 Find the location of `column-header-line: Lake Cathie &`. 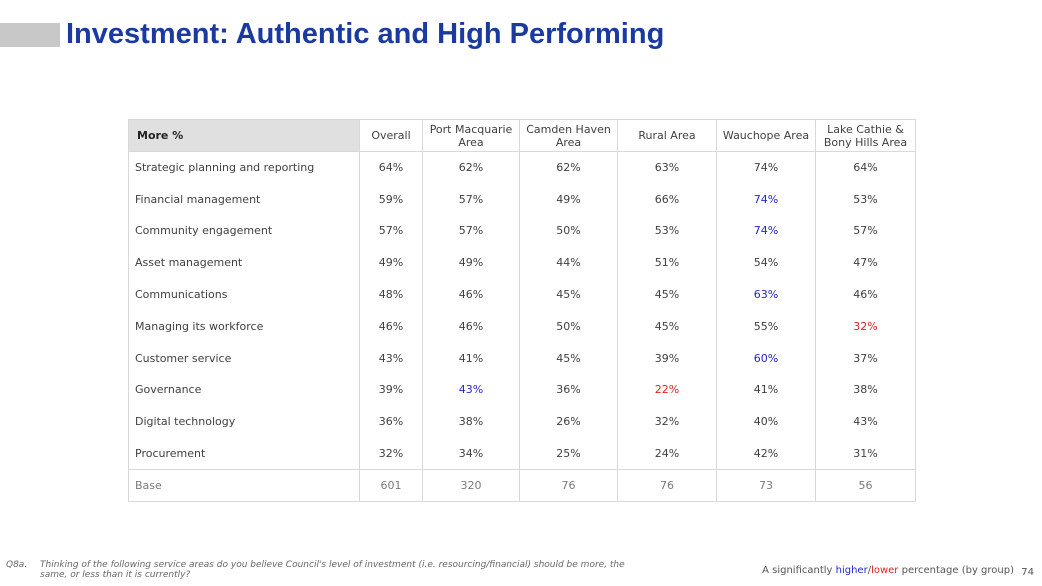

column-header-line: Lake Cathie & is located at coordinates (865, 129).